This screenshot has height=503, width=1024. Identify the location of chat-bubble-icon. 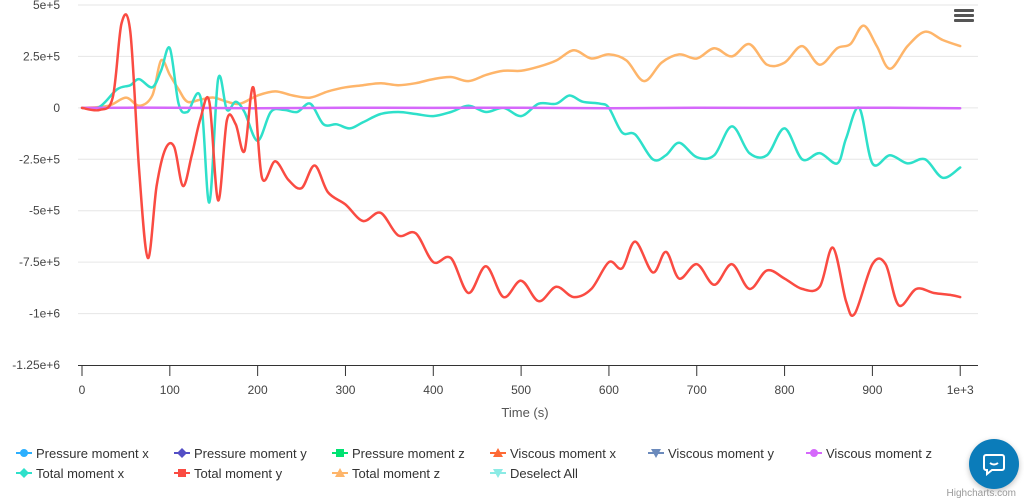
(994, 465).